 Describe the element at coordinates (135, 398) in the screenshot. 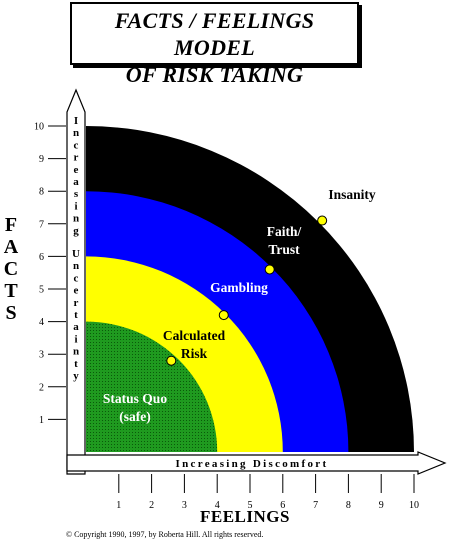

I see `zone-label-status-quo: Status Quo` at that location.